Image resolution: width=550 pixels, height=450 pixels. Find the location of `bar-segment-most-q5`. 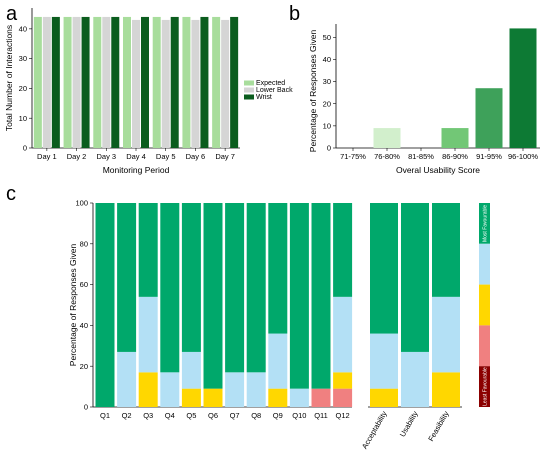

bar-segment-most-q5 is located at coordinates (191, 277).